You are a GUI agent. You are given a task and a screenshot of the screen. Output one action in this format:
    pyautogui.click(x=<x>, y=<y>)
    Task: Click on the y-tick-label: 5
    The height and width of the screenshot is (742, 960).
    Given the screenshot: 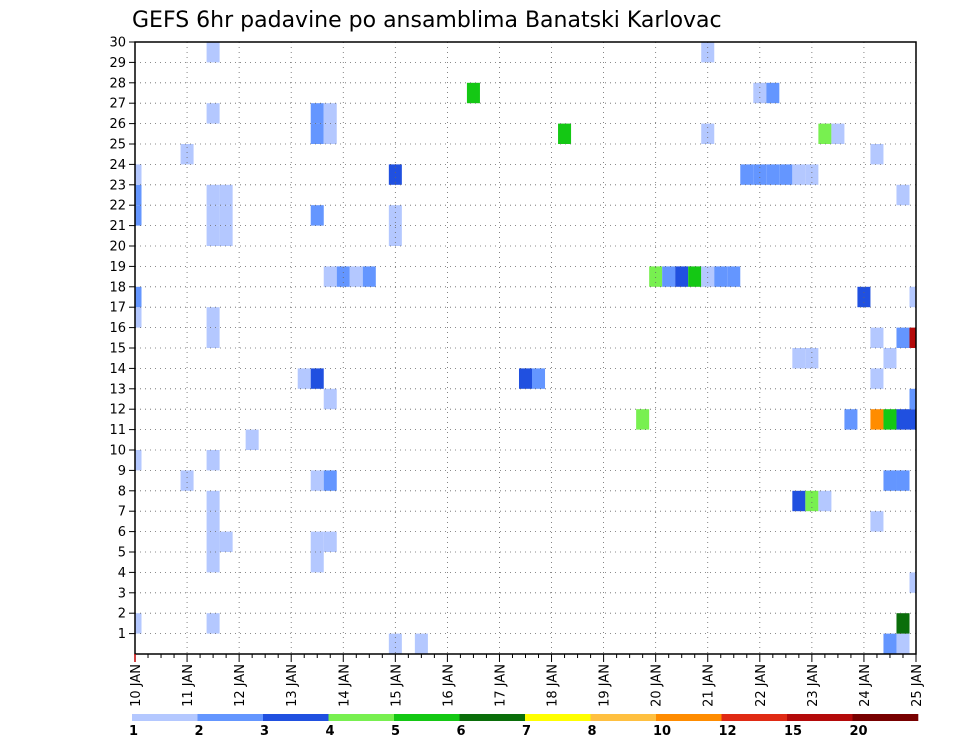 What is the action you would take?
    pyautogui.click(x=122, y=553)
    